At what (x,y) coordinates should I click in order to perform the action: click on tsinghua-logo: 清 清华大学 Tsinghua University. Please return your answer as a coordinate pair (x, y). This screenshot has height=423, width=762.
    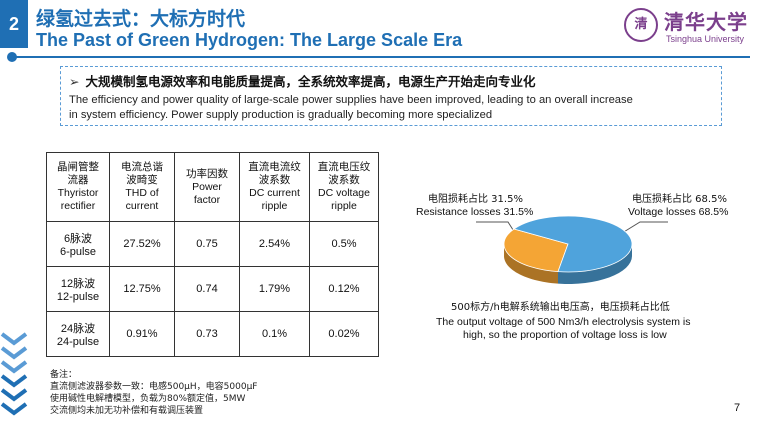
    Looking at the image, I should click on (689, 26).